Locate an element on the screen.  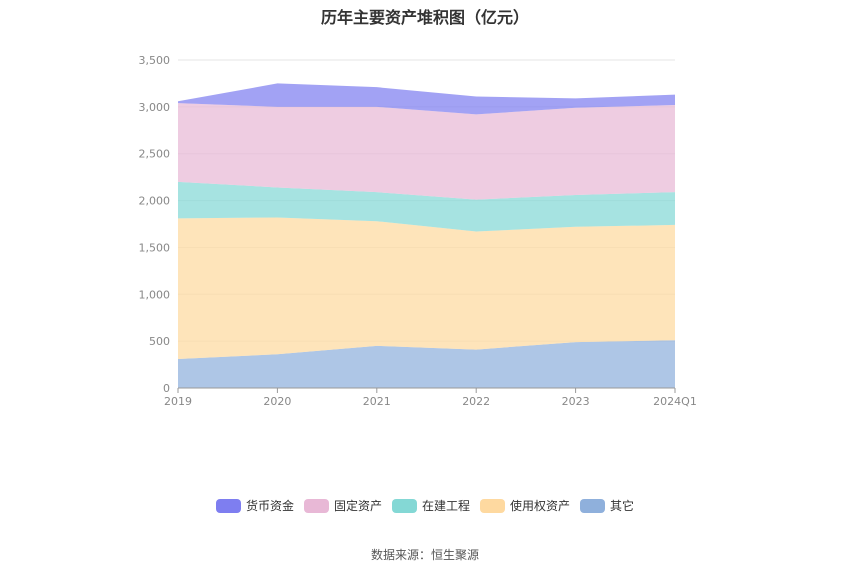
x-tick-label: 2024Q1 is located at coordinates (675, 401).